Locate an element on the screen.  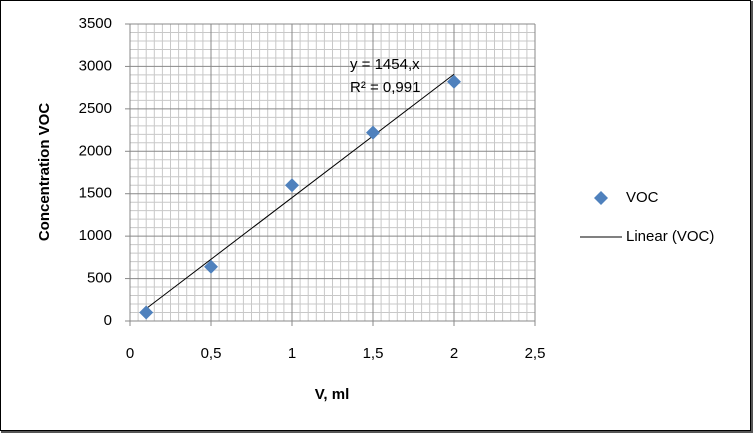
y-tick-label: 500 is located at coordinates (99, 278).